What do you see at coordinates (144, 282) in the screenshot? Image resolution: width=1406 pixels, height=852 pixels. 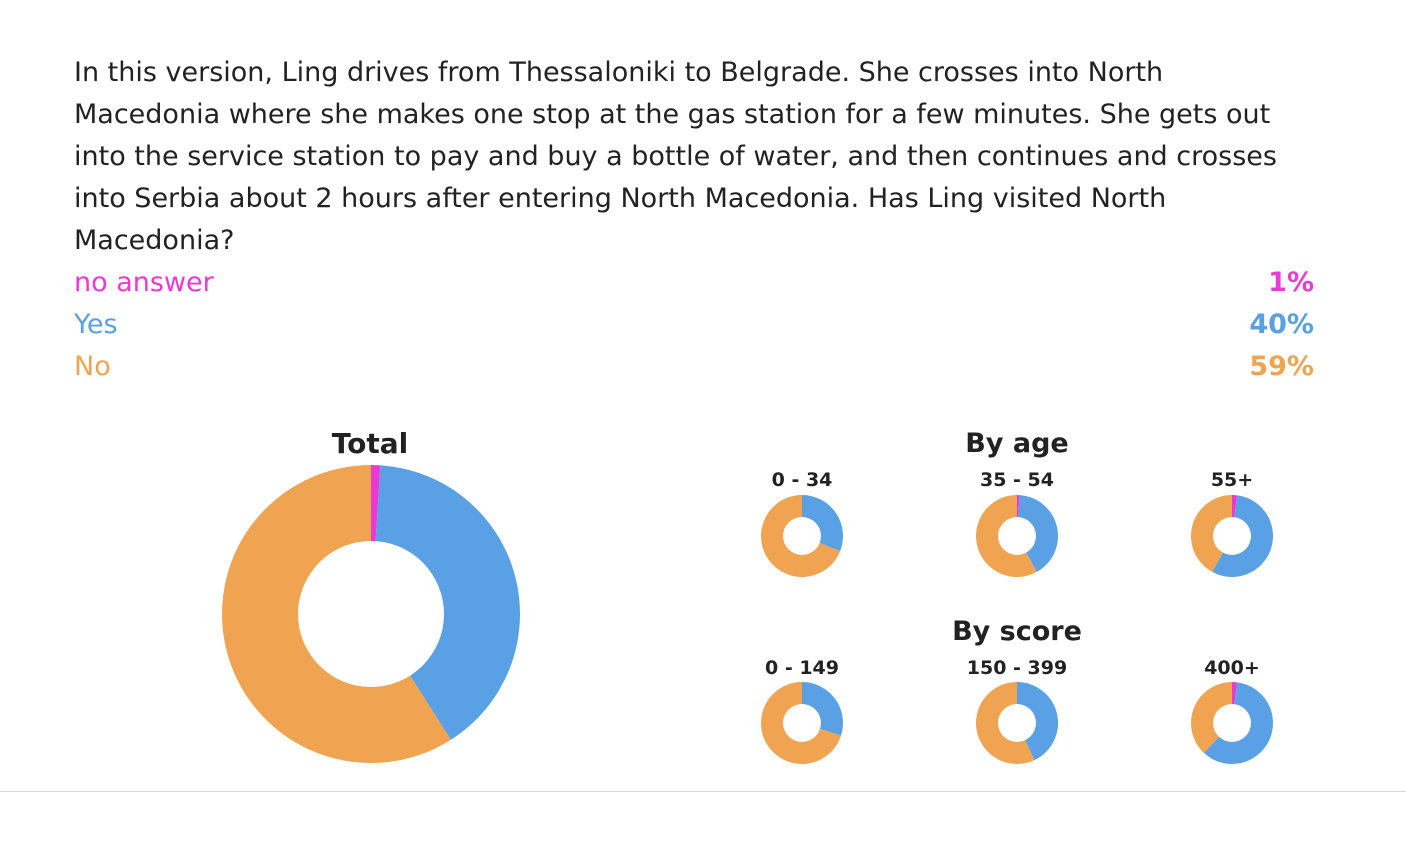 I see `answer-label: no answer` at bounding box center [144, 282].